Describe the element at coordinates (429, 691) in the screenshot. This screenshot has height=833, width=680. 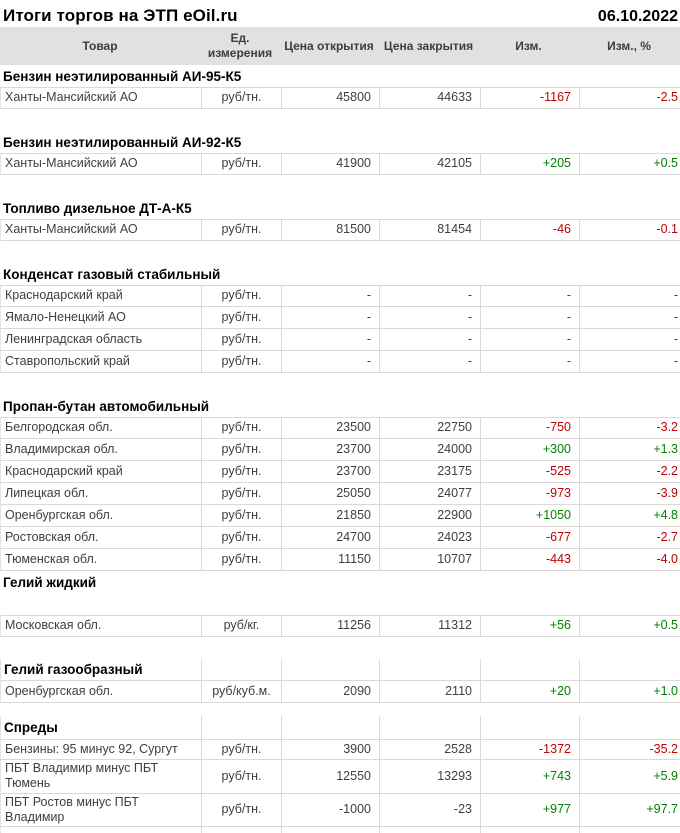
I see `close-price-cell: 2110` at that location.